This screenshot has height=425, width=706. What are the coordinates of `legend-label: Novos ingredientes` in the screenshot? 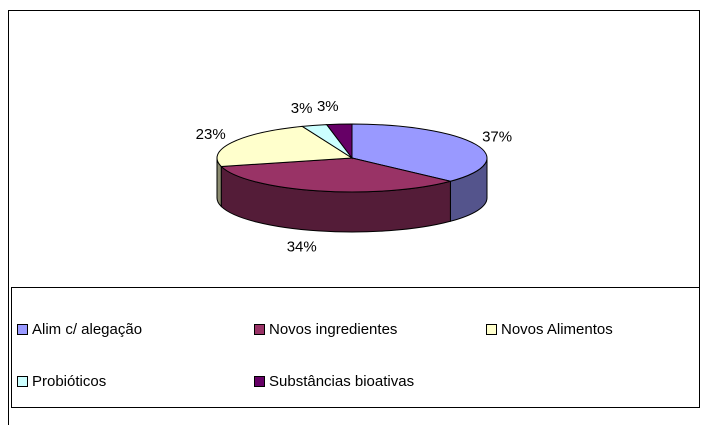 It's located at (333, 329).